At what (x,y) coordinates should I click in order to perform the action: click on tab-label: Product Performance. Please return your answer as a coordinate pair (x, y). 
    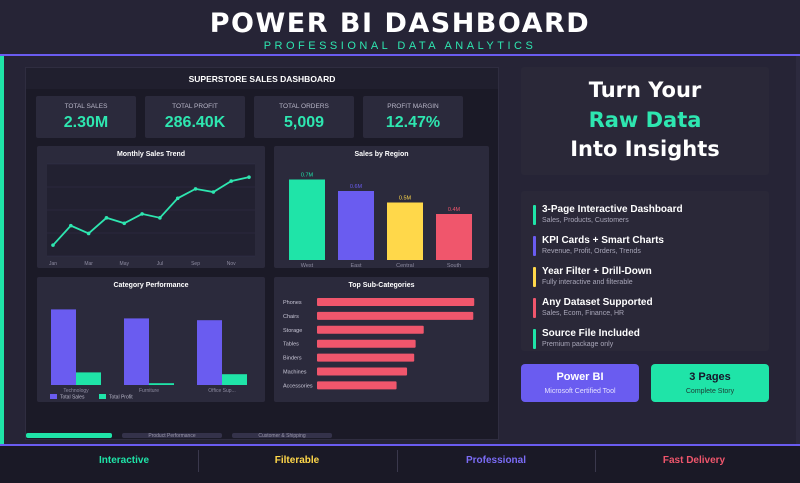
    Looking at the image, I should click on (172, 436).